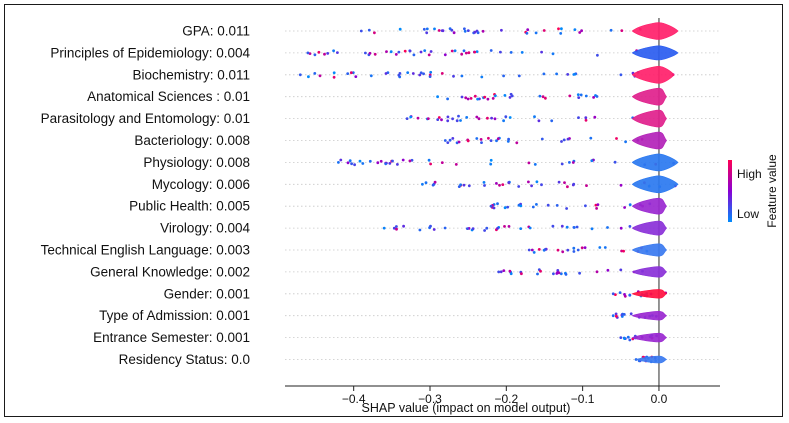 The height and width of the screenshot is (423, 789). I want to click on x-axis-title: SHAP value (impact on model output), so click(466, 408).